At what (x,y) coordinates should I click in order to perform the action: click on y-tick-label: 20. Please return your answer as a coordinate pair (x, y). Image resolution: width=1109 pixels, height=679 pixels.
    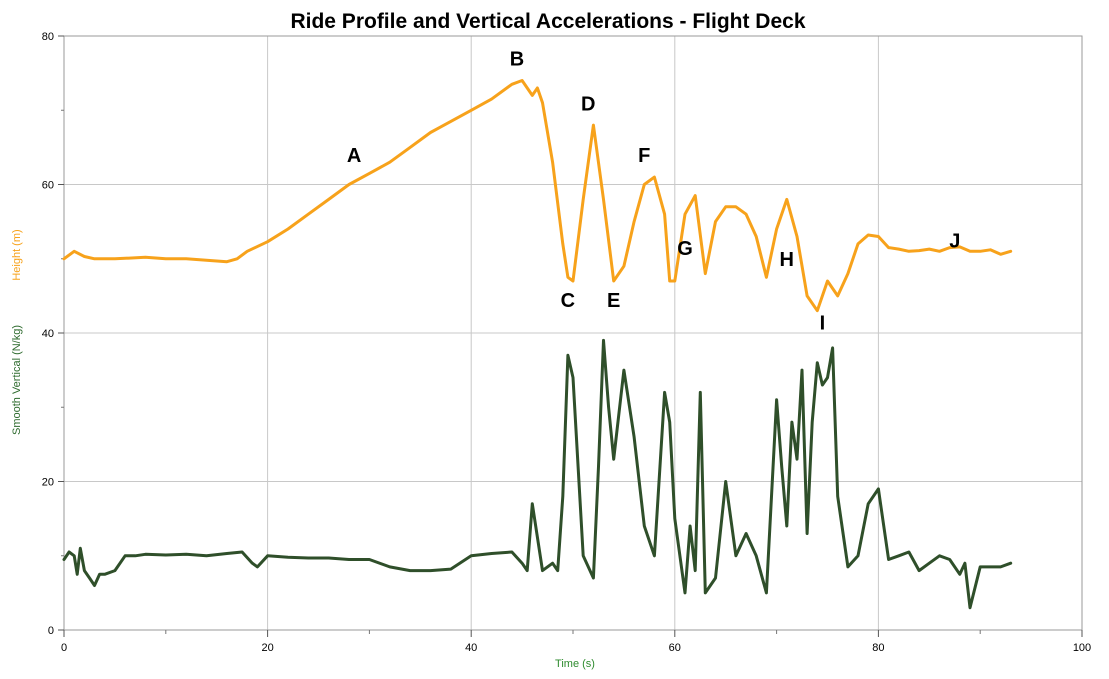
    Looking at the image, I should click on (48, 483).